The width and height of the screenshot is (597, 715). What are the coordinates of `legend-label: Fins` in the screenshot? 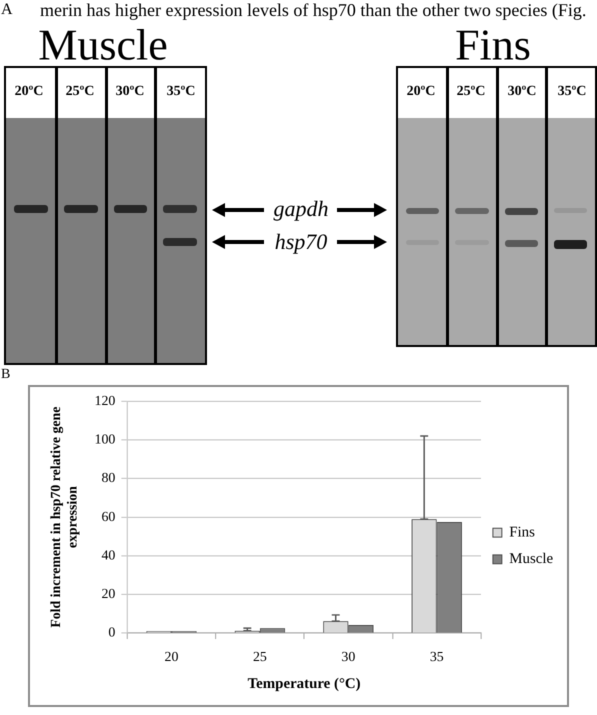 It's located at (522, 532).